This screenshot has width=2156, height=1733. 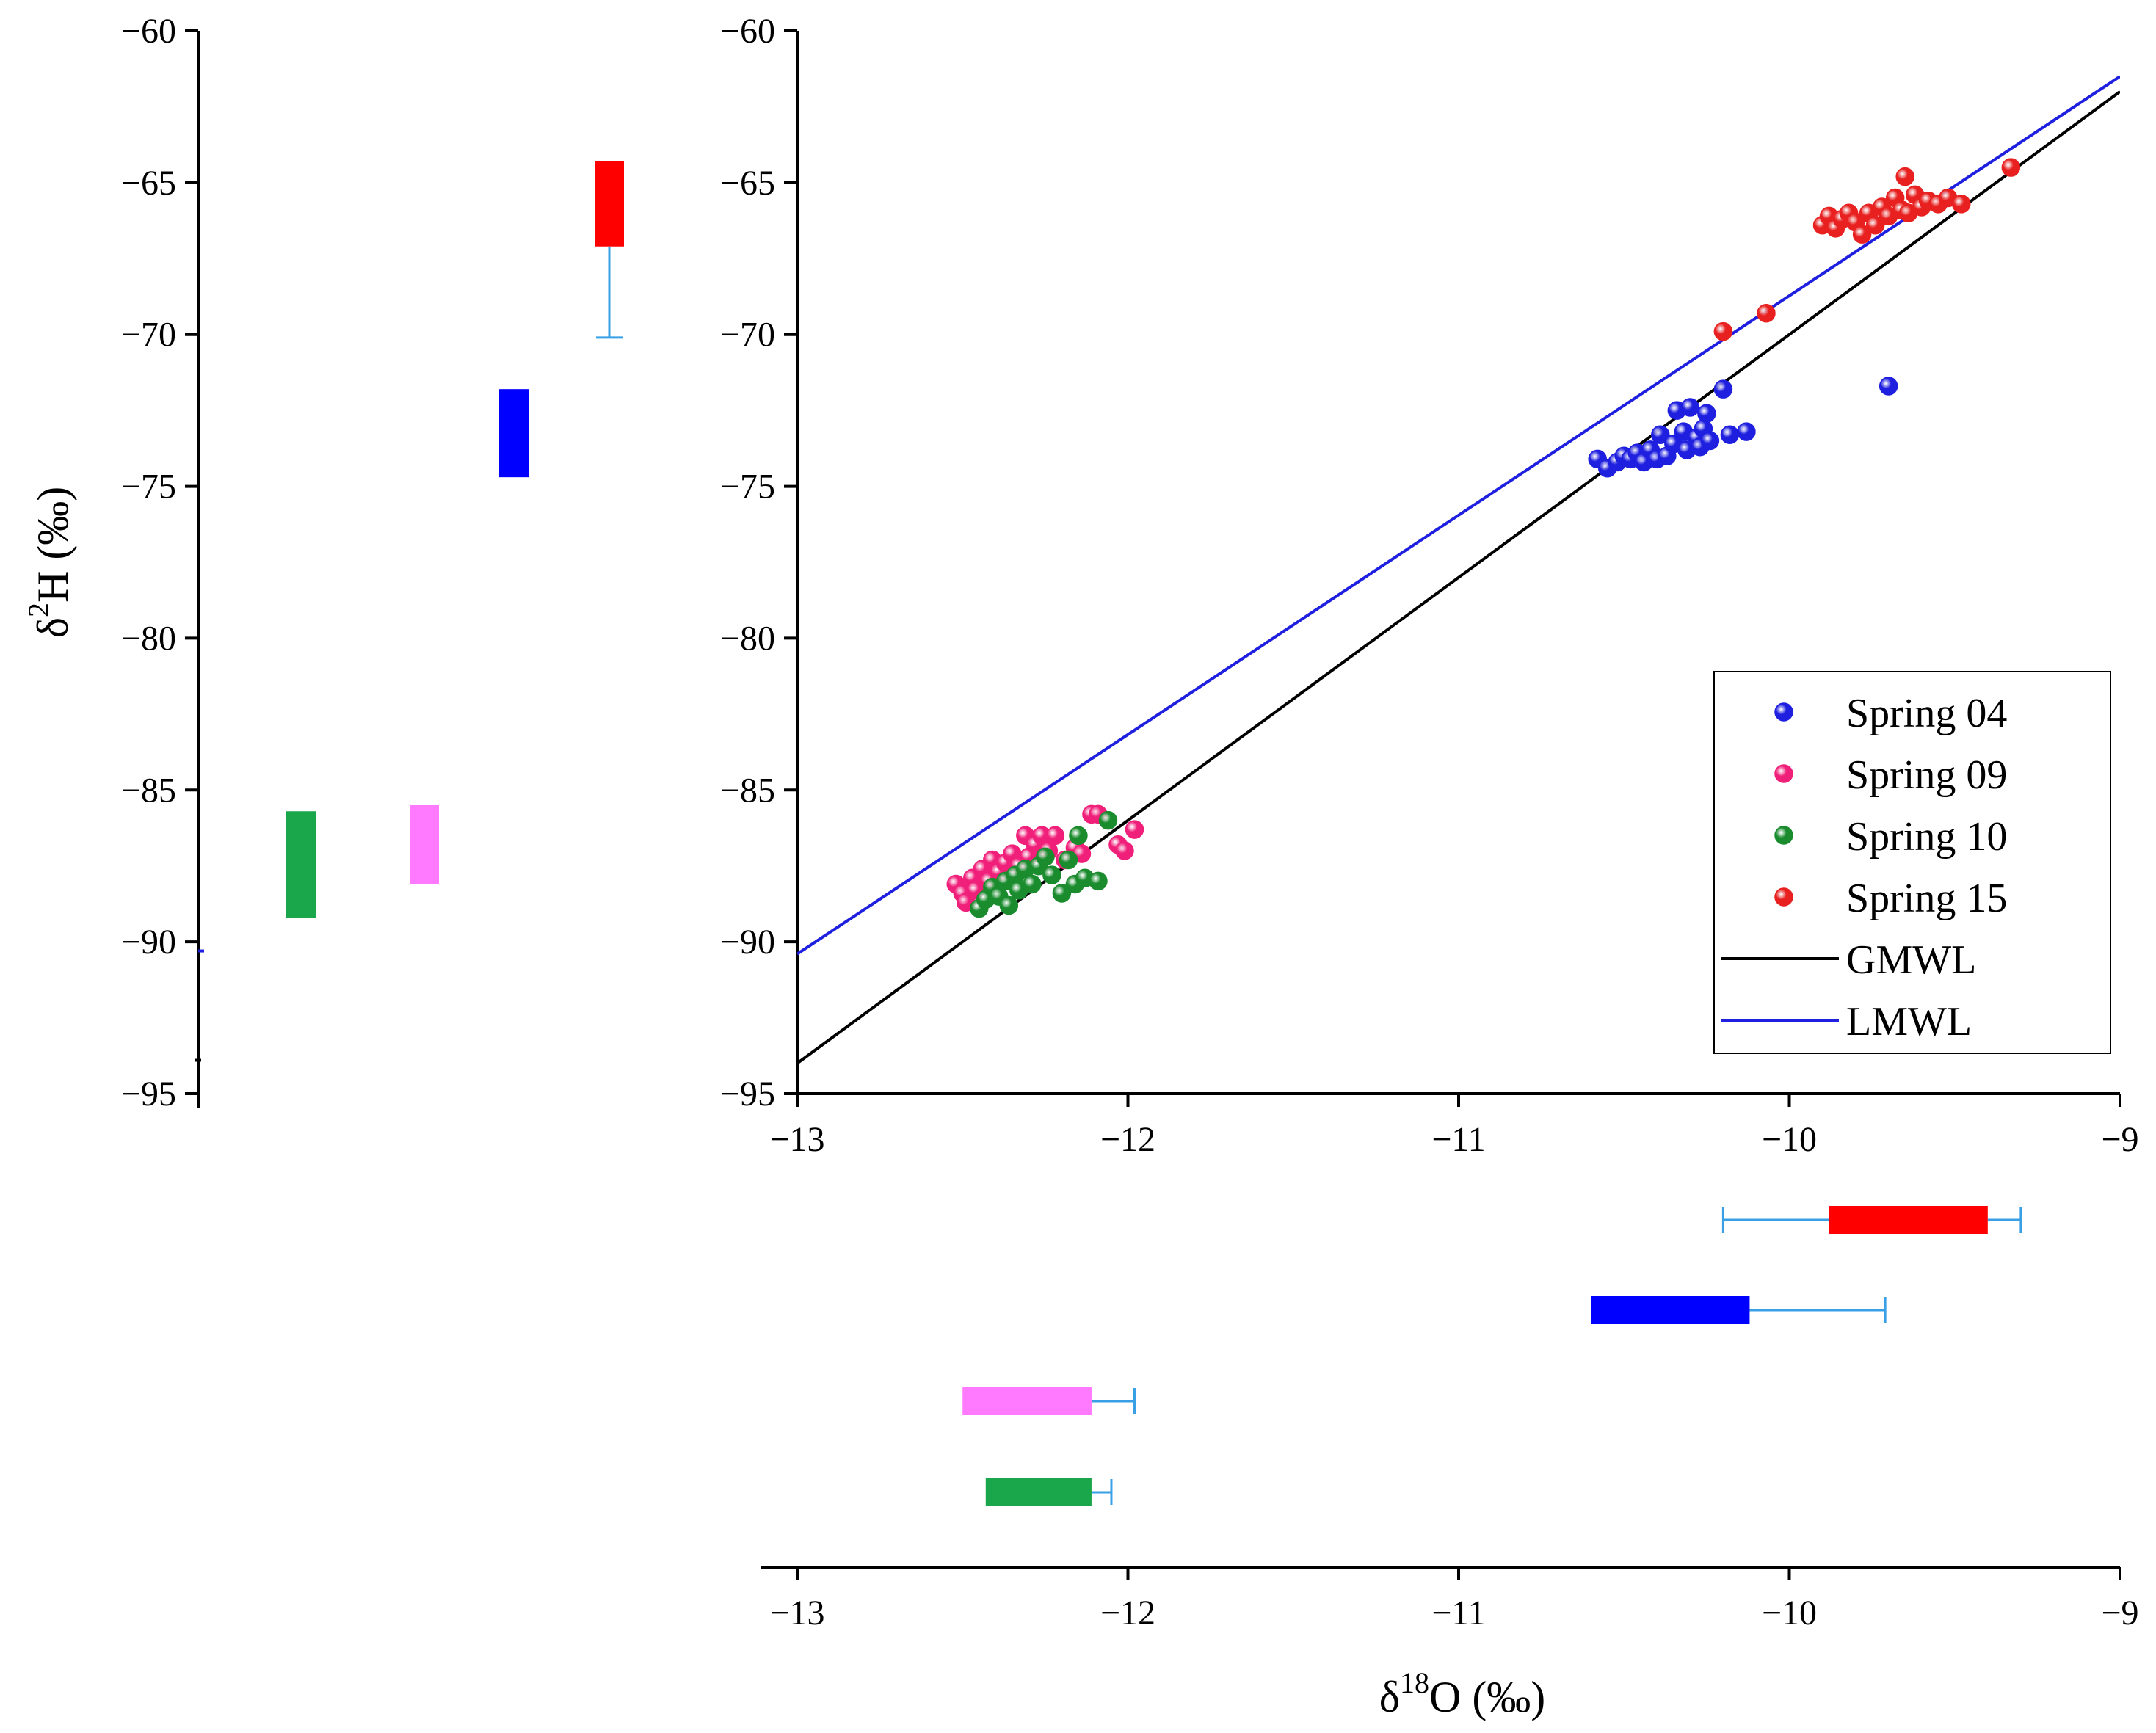 What do you see at coordinates (2119, 1613) in the screenshot?
I see `bottom-x-tick-label: −9` at bounding box center [2119, 1613].